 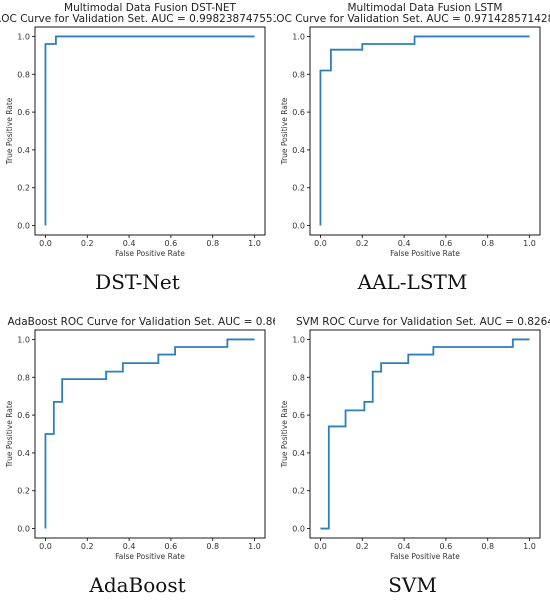 What do you see at coordinates (137, 282) in the screenshot?
I see `caption-dst-net: DST-Net` at bounding box center [137, 282].